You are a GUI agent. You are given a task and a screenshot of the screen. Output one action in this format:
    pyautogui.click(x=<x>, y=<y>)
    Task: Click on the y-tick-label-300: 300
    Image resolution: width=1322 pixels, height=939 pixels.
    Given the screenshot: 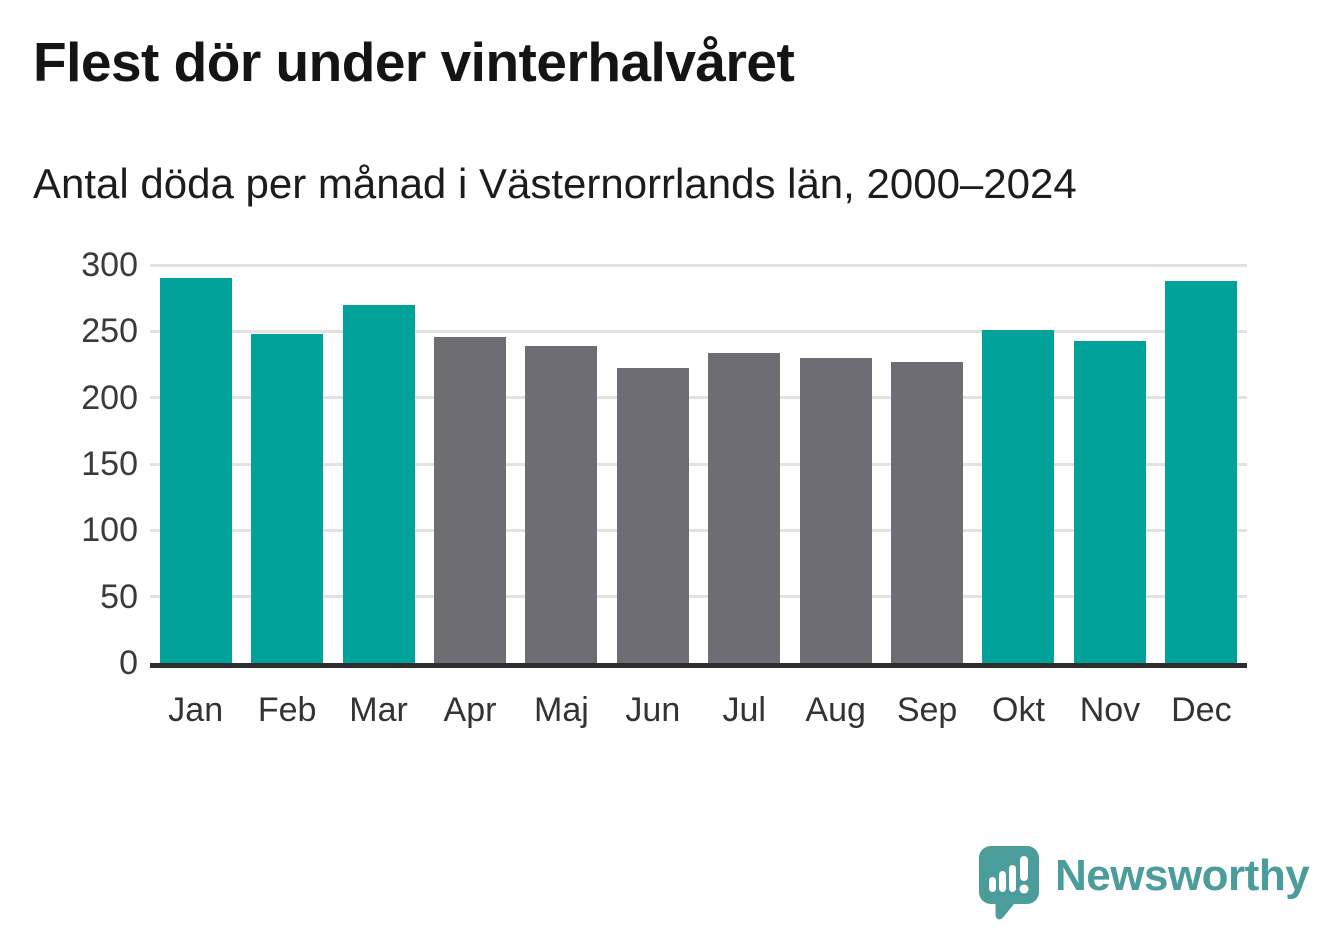 What is the action you would take?
    pyautogui.click(x=109, y=265)
    